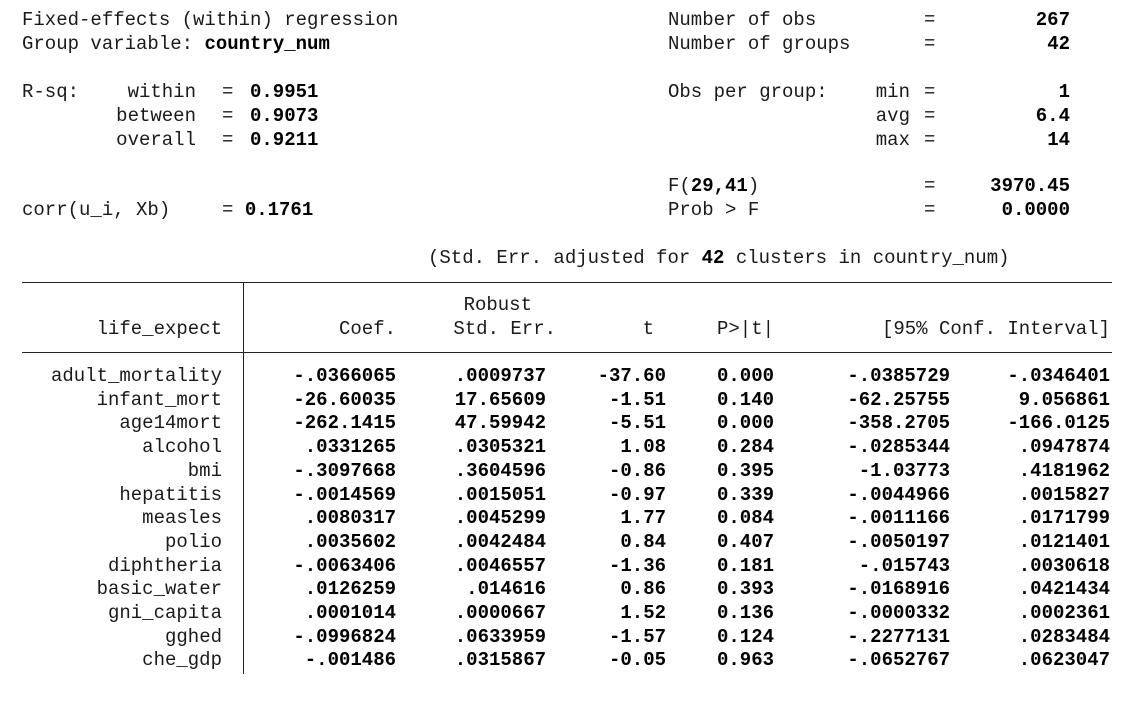 The height and width of the screenshot is (701, 1144). I want to click on row-ci-high: 9.056861, so click(1064, 399).